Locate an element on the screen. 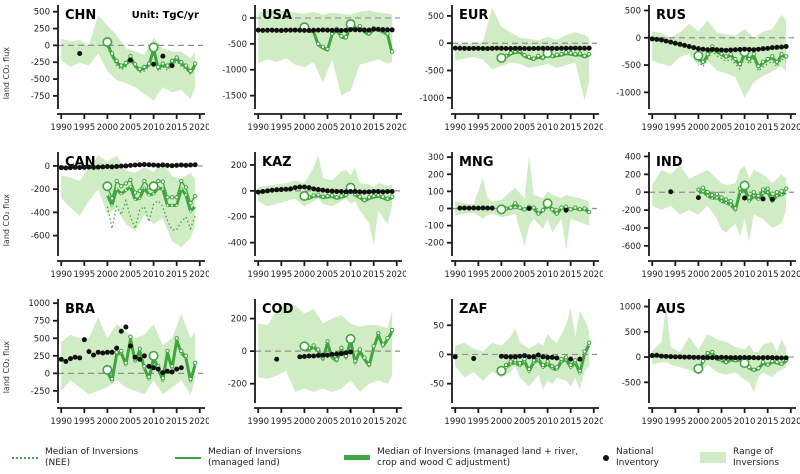  svg-text: IND is located at coordinates (669, 162).